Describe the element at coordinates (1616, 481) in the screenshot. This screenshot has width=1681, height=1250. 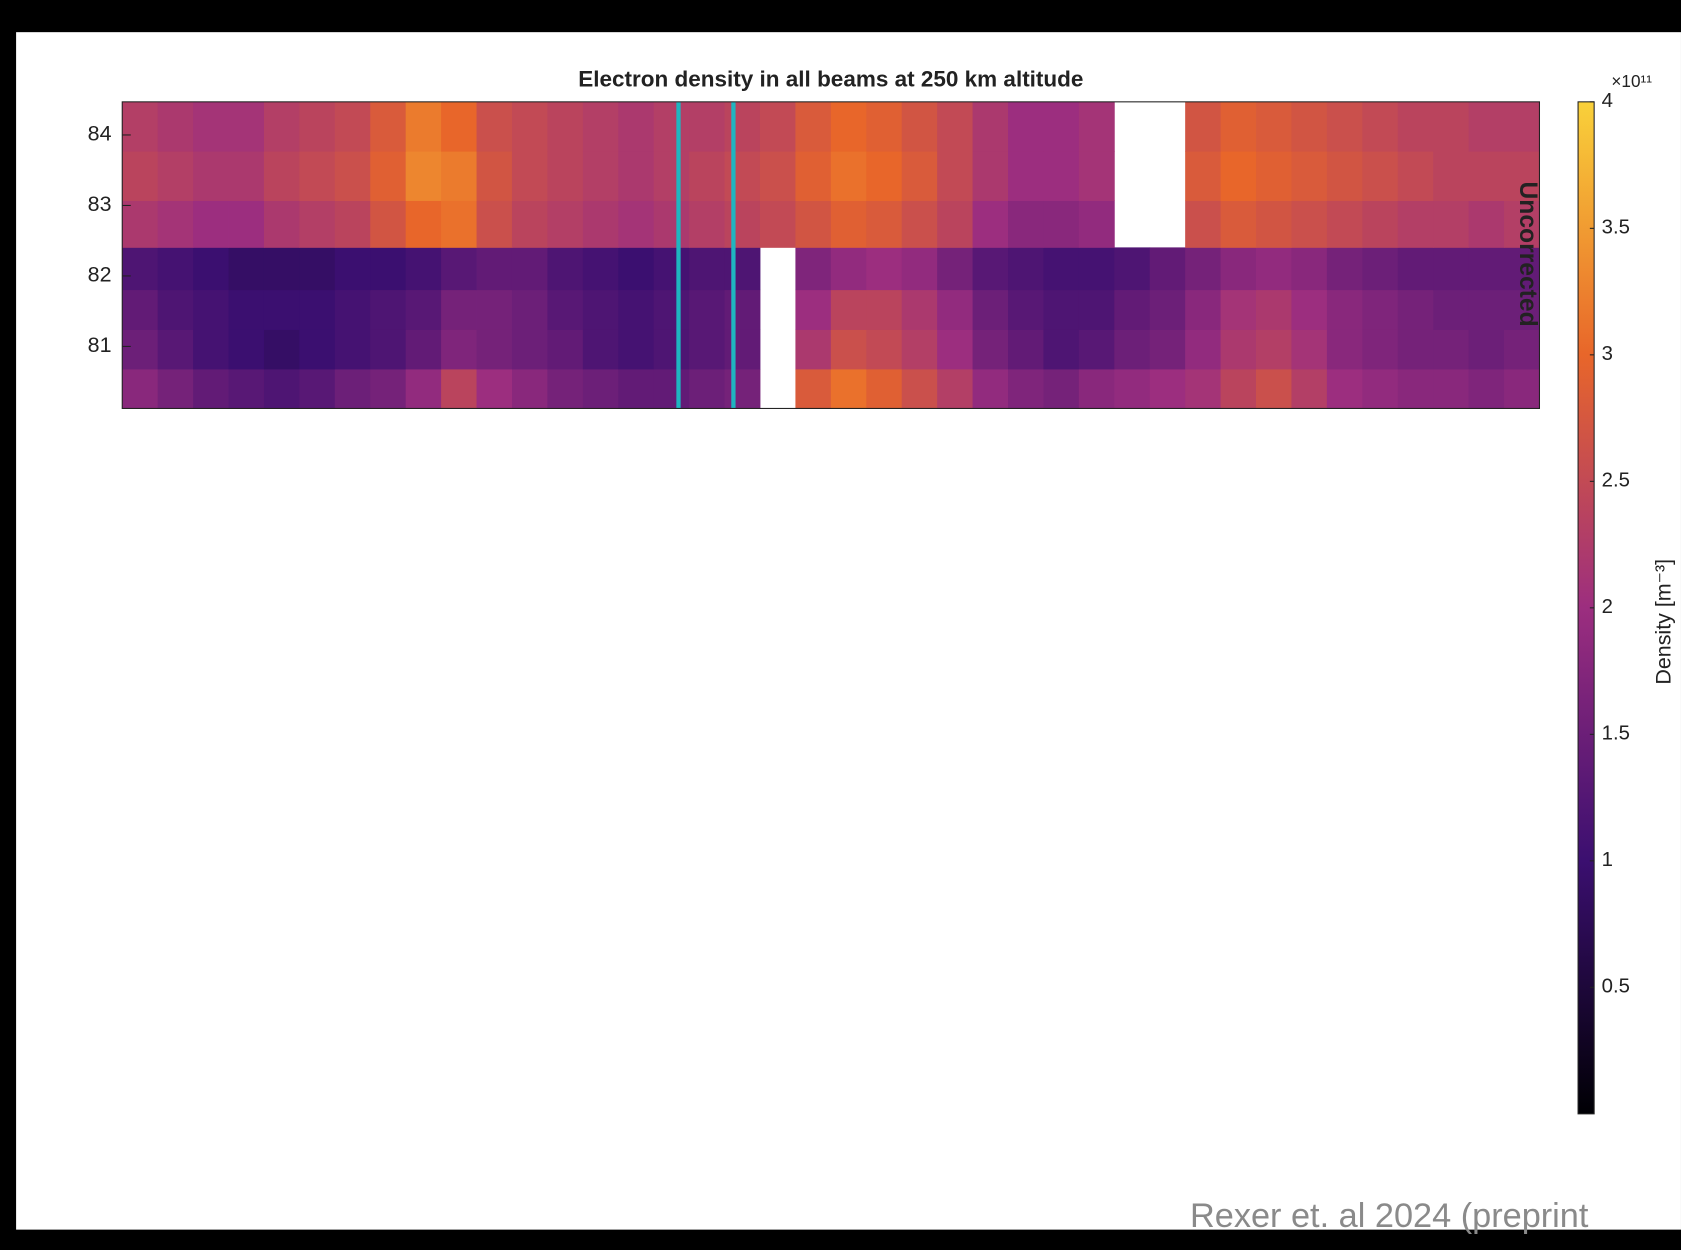
I see `colorbar-tick-label: 2.5` at that location.